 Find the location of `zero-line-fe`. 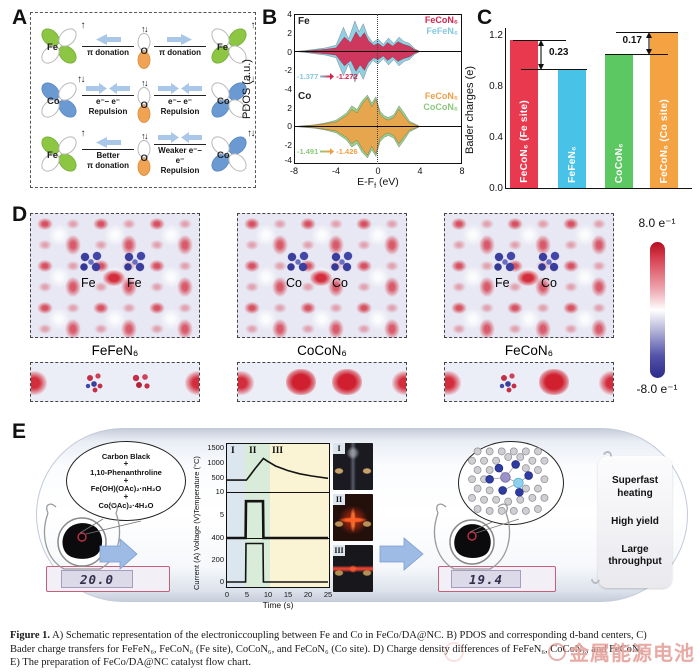

zero-line-fe is located at coordinates (378, 51).